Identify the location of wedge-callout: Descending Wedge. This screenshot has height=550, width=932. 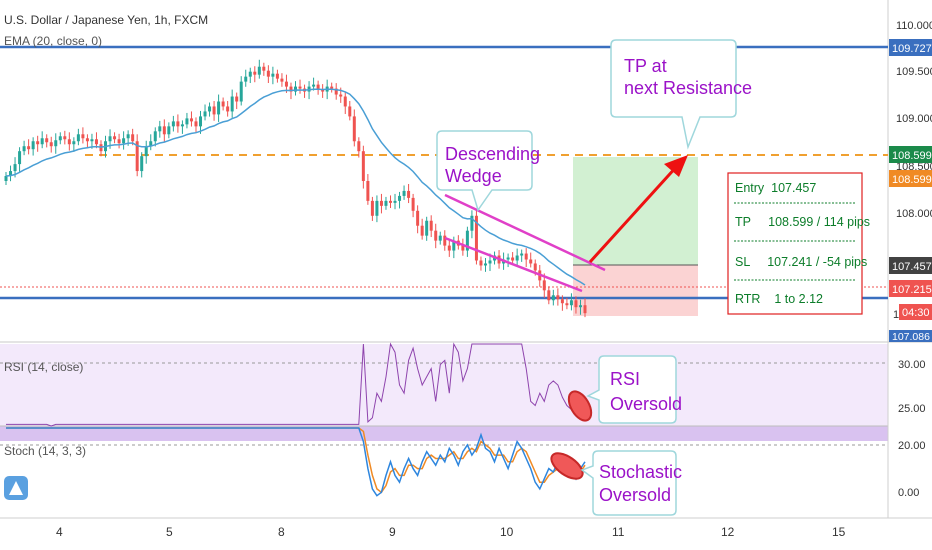
(488, 171).